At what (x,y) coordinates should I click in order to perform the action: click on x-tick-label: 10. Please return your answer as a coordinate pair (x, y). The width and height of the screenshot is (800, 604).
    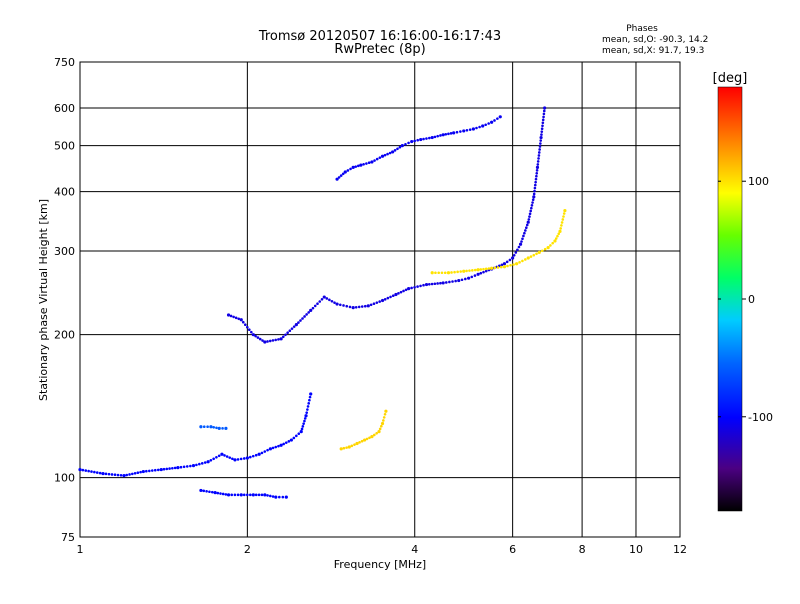
    Looking at the image, I should click on (636, 549).